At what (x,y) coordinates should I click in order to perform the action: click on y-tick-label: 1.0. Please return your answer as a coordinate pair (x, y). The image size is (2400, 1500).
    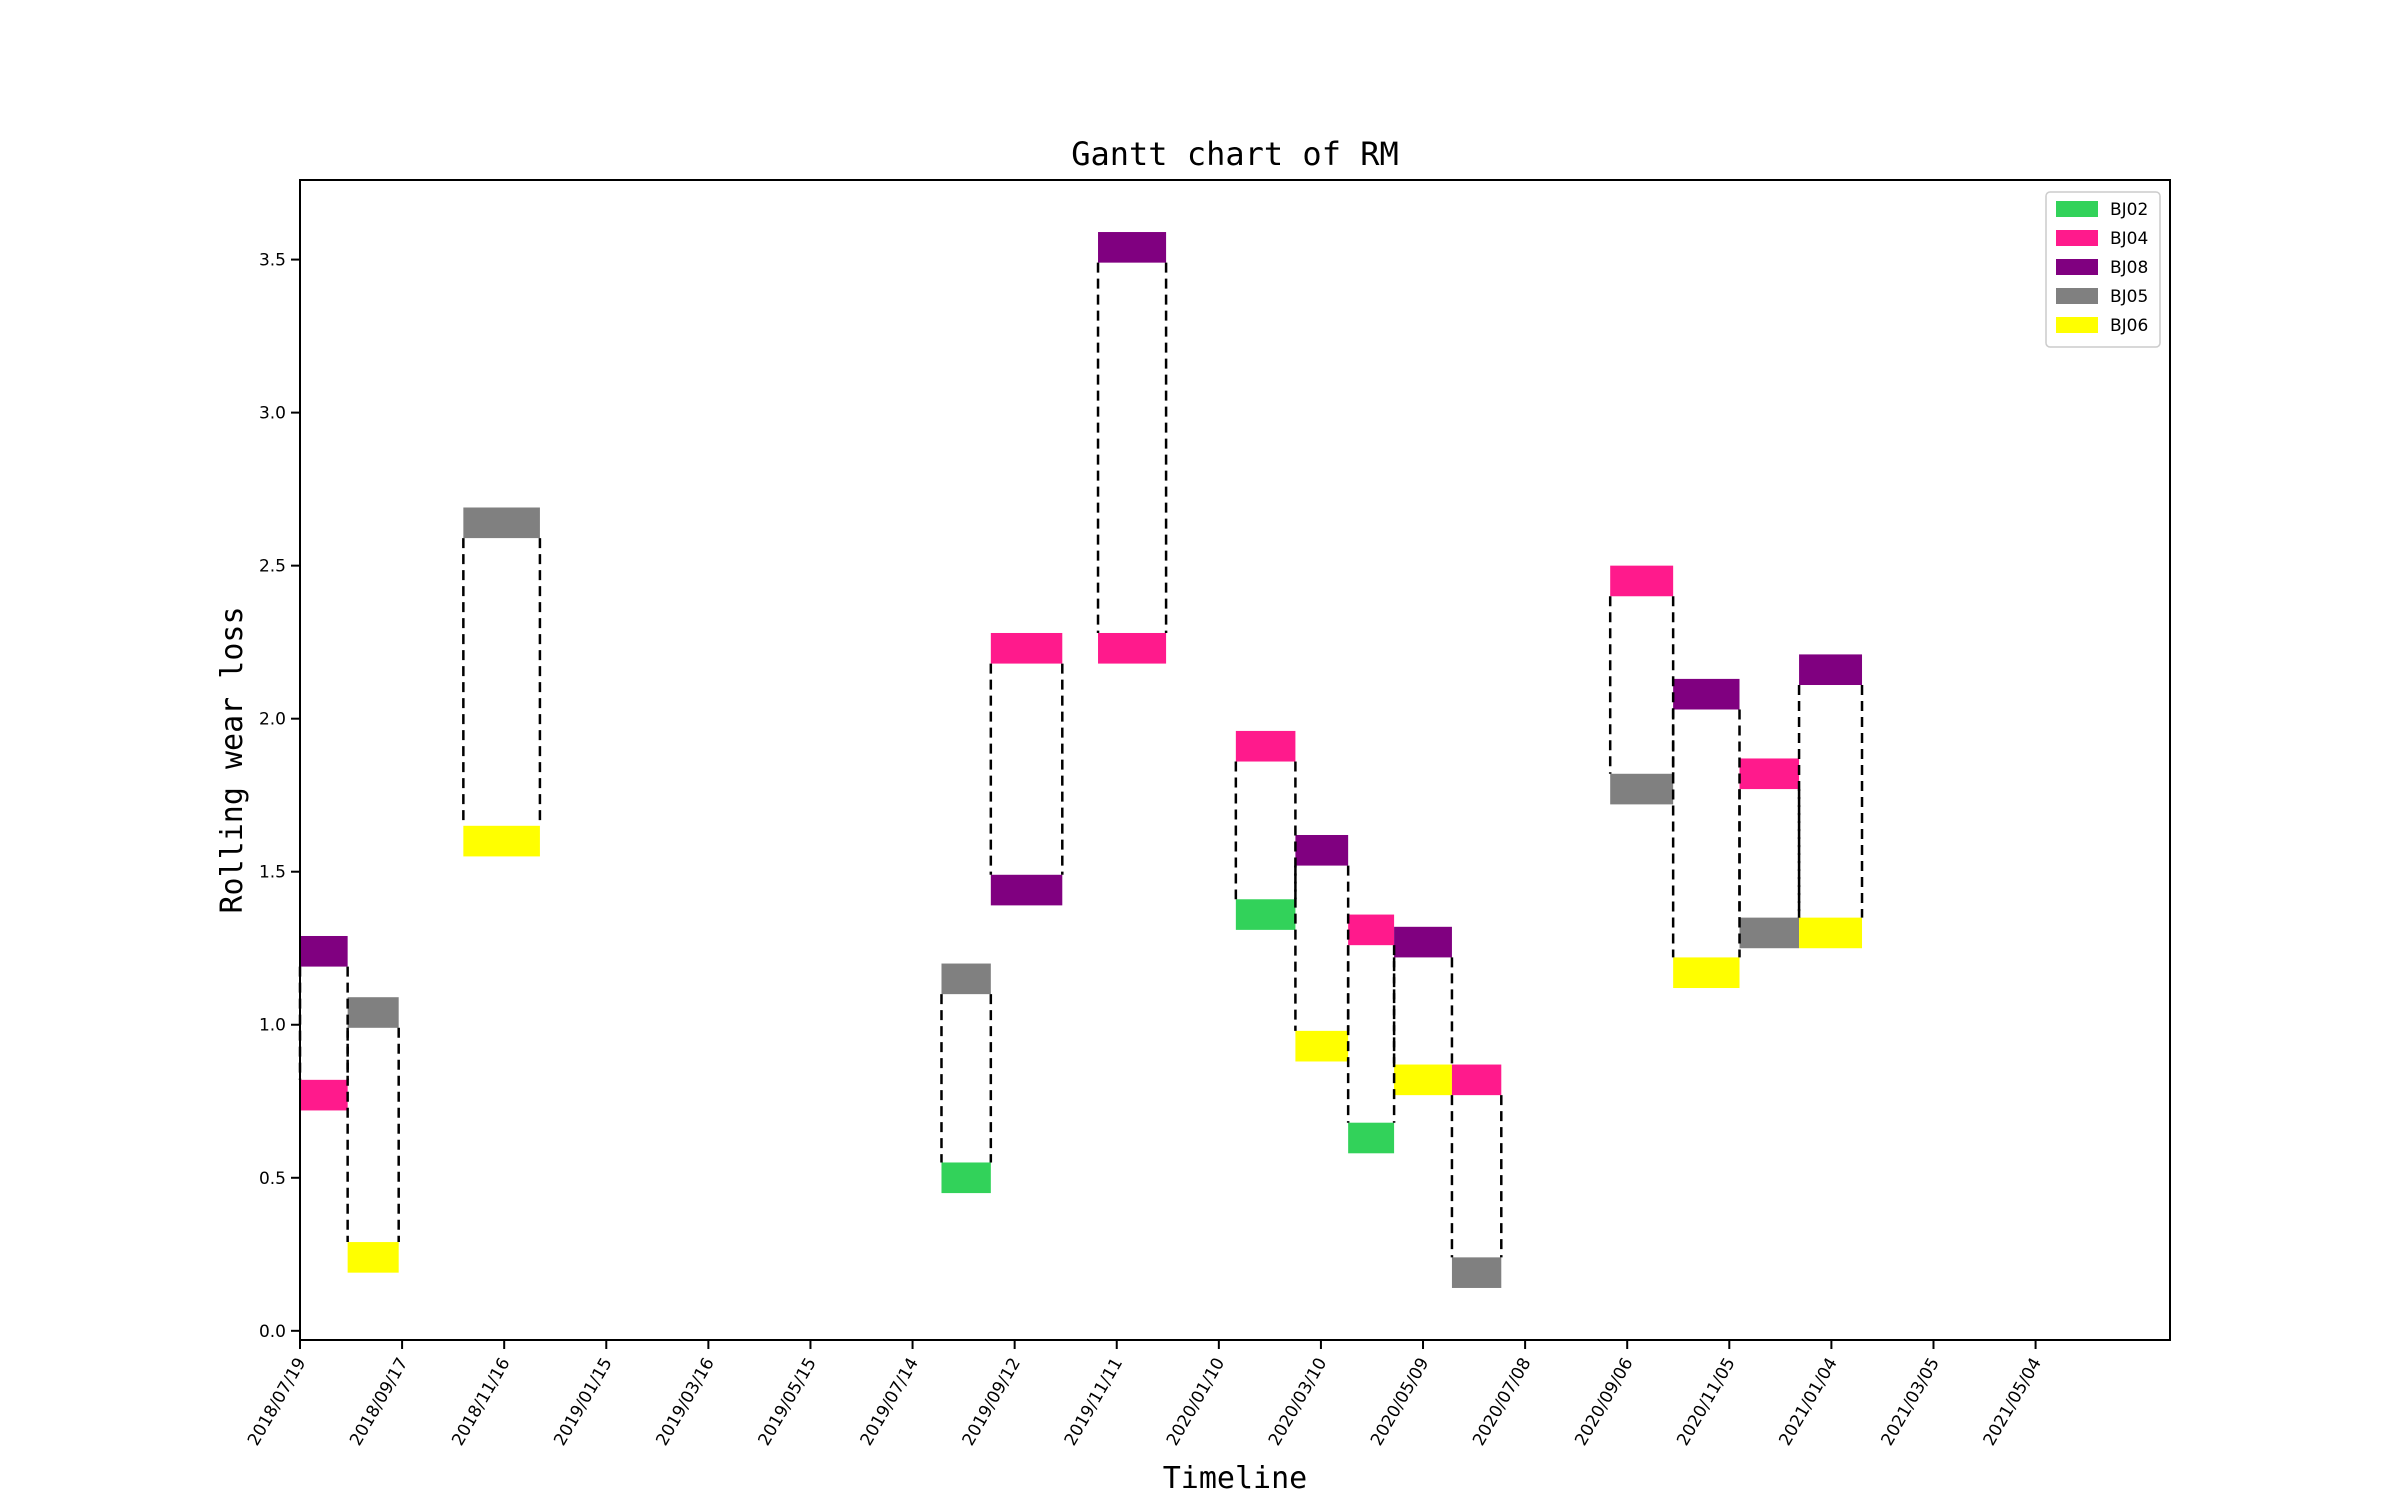
    Looking at the image, I should click on (272, 1026).